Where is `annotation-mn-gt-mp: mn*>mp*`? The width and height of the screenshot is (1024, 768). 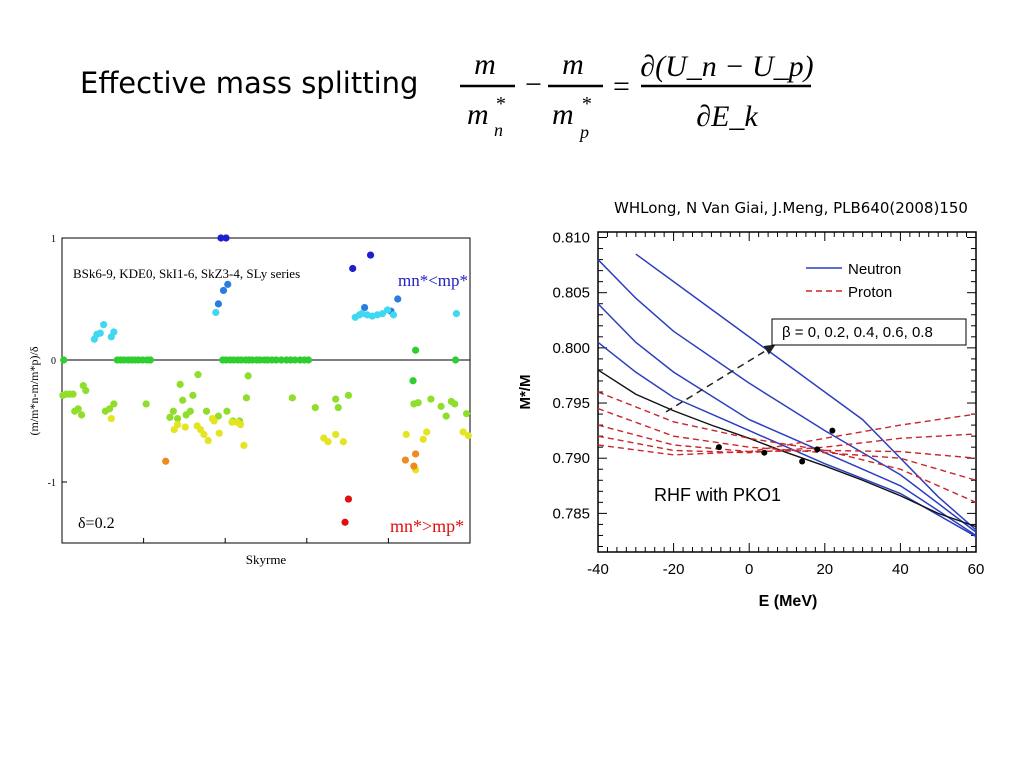 annotation-mn-gt-mp: mn*>mp* is located at coordinates (427, 526).